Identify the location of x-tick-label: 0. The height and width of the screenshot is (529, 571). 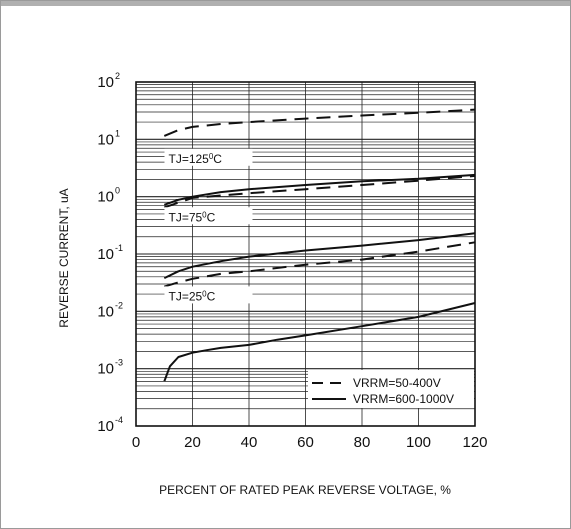
(136, 442).